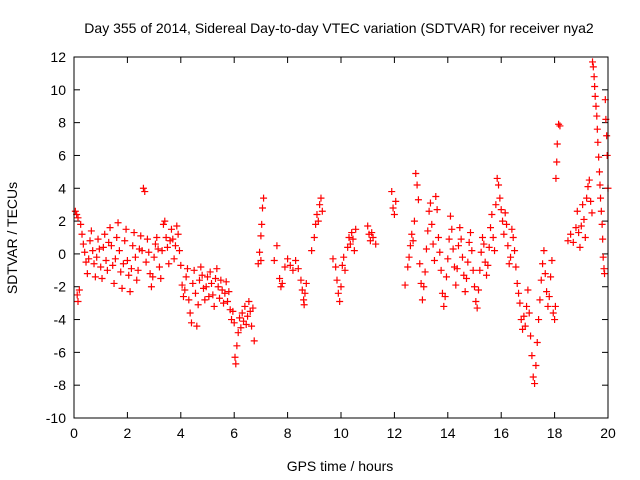  Describe the element at coordinates (62, 221) in the screenshot. I see `y-tick-label: 2` at that location.